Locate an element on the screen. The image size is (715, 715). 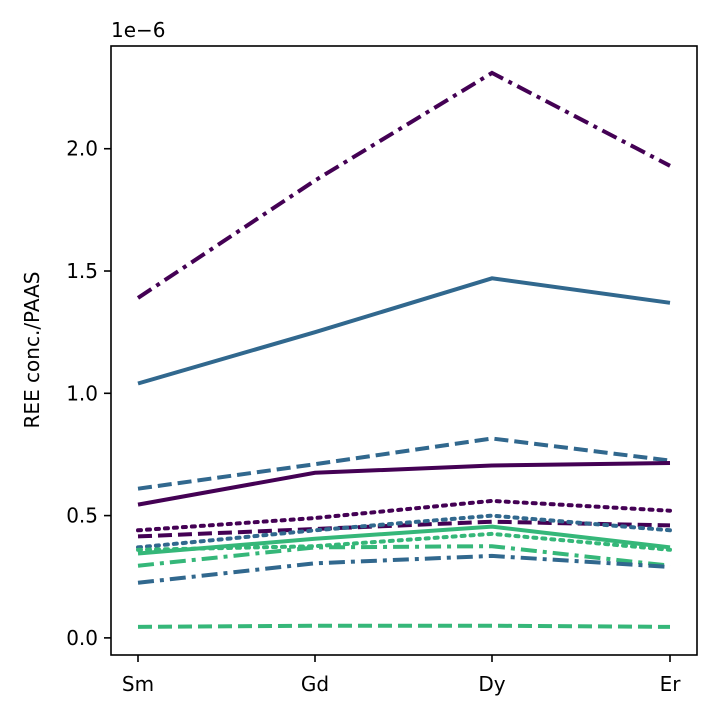
y-offset-label: 1e−6 is located at coordinates (138, 30).